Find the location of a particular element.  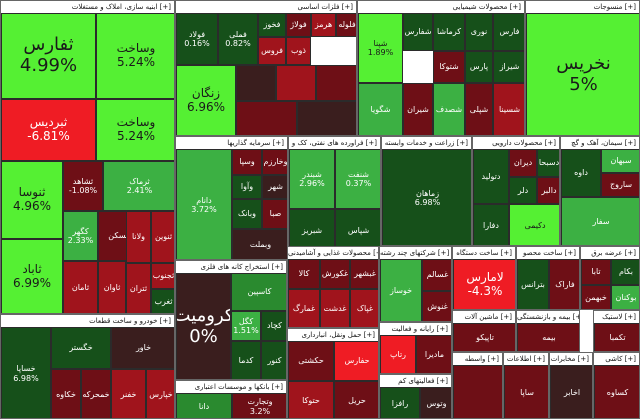

stock-tile: کچاد is located at coordinates (273, 326).